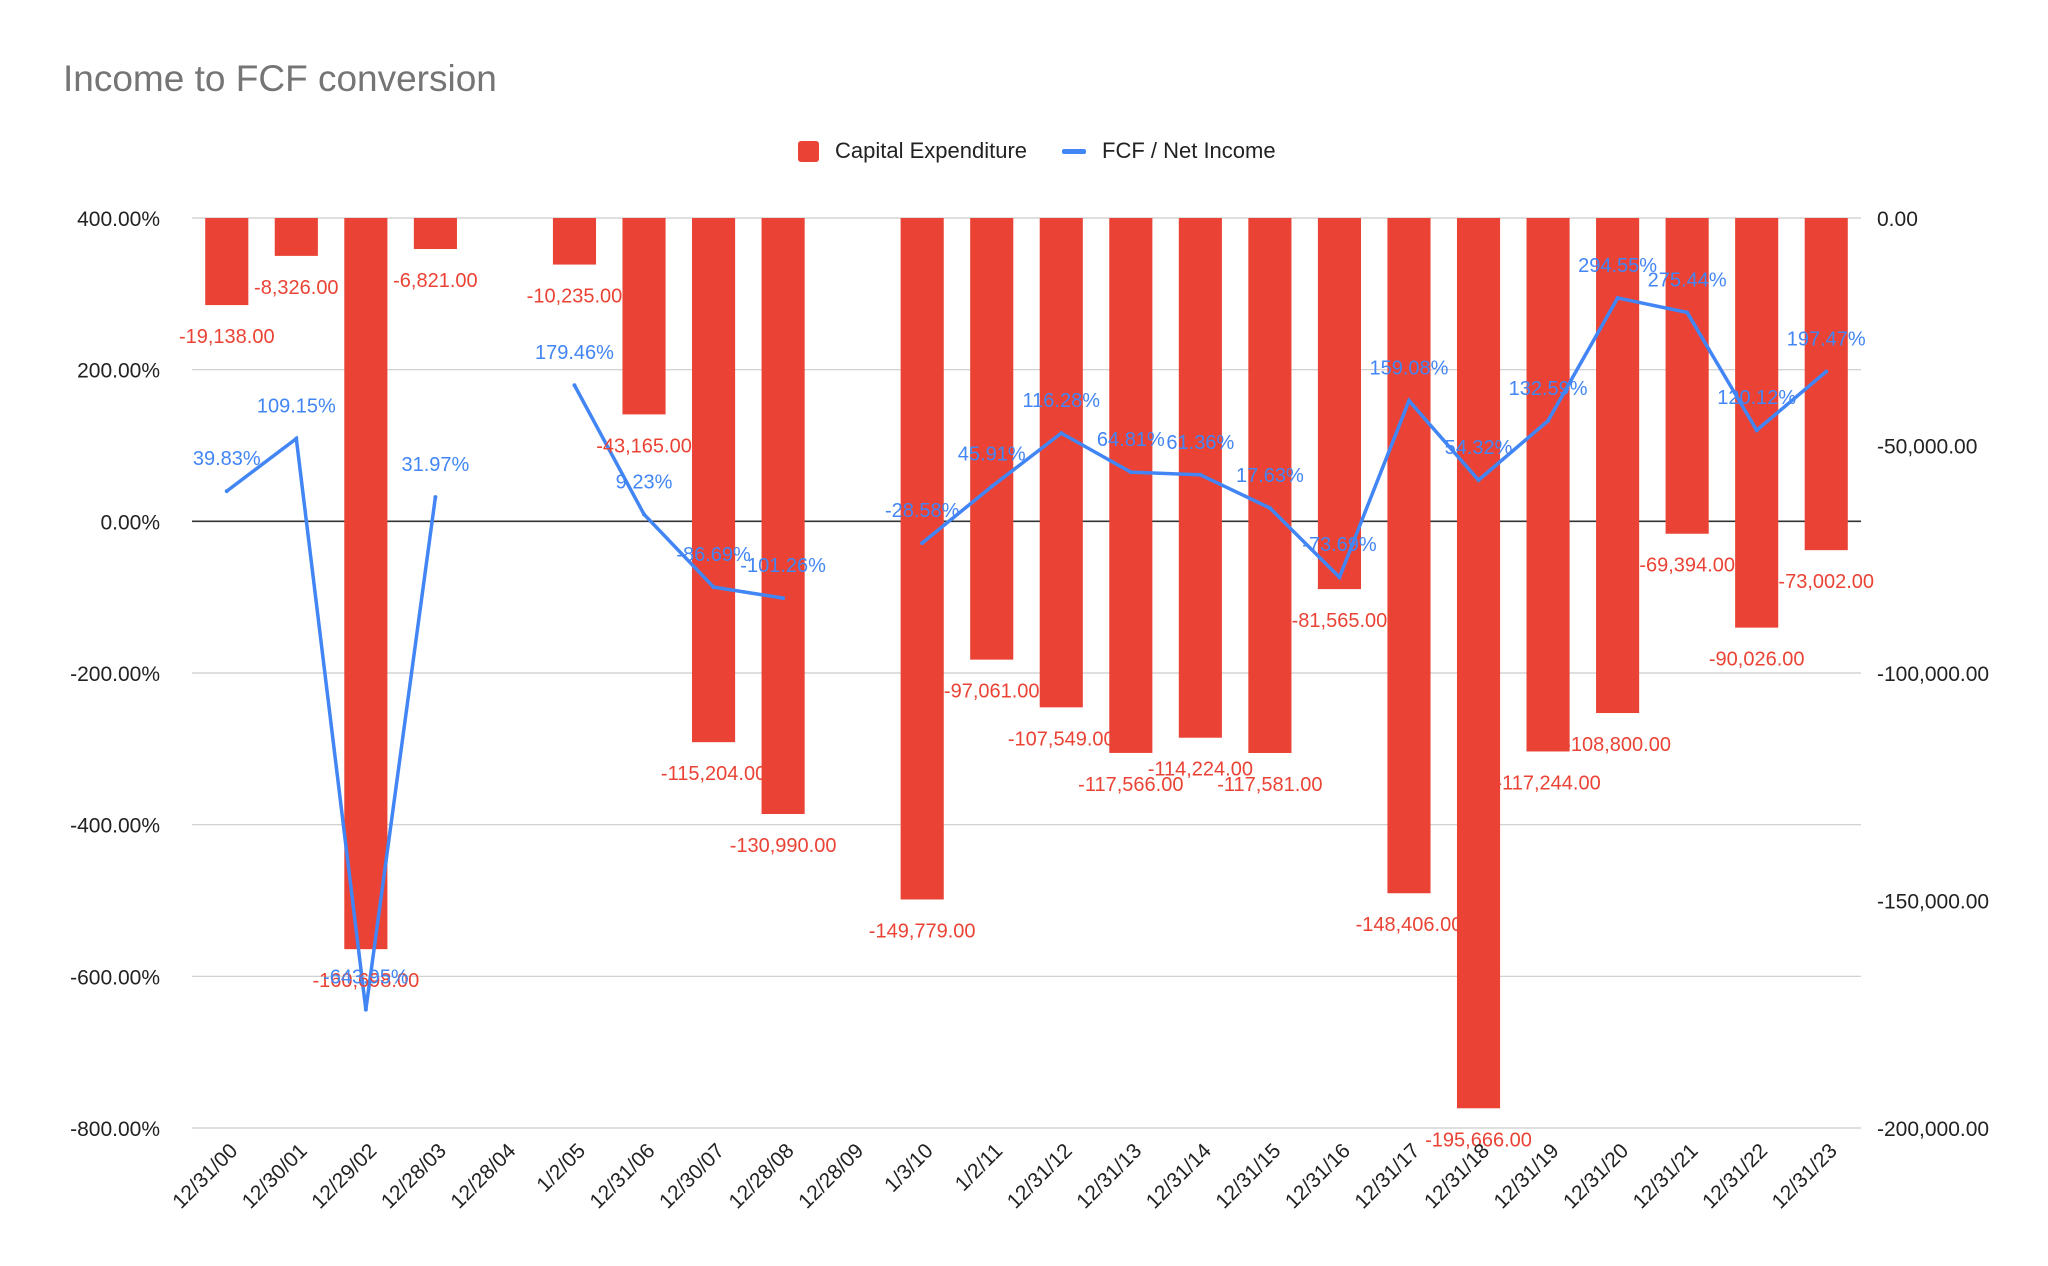  What do you see at coordinates (1269, 785) in the screenshot?
I see `bar-data-label: -117,581.00` at bounding box center [1269, 785].